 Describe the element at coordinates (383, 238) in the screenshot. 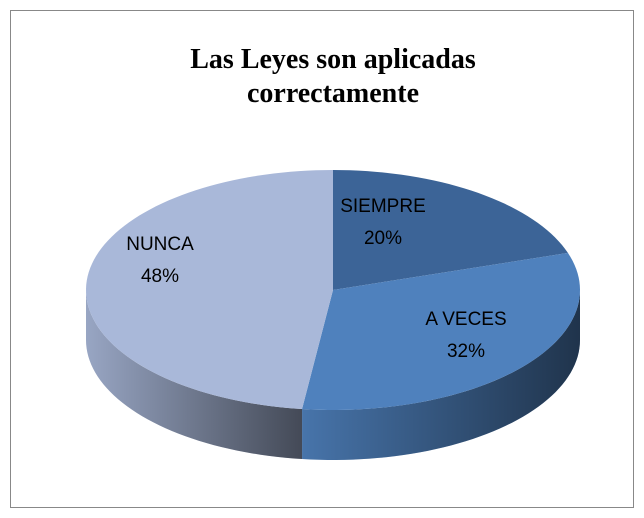

I see `slice-value-label: 20%` at that location.